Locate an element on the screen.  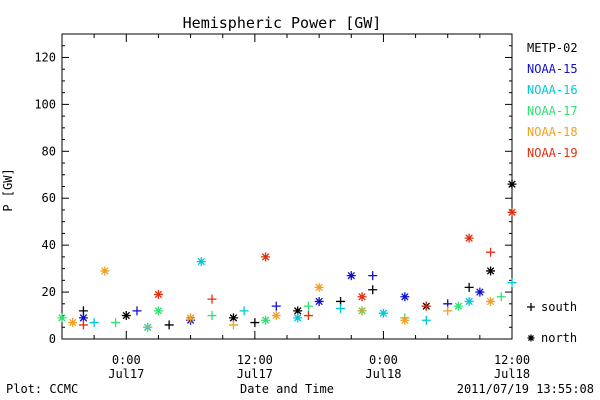
footer-left: Plot: CCMC is located at coordinates (42, 389).